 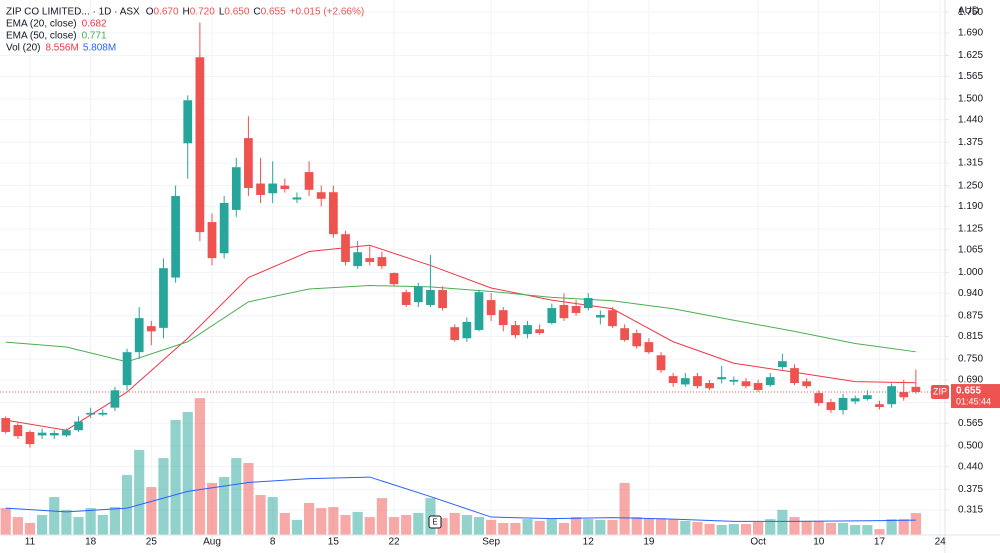 What do you see at coordinates (880, 542) in the screenshot?
I see `x-tick-label: 17` at bounding box center [880, 542].